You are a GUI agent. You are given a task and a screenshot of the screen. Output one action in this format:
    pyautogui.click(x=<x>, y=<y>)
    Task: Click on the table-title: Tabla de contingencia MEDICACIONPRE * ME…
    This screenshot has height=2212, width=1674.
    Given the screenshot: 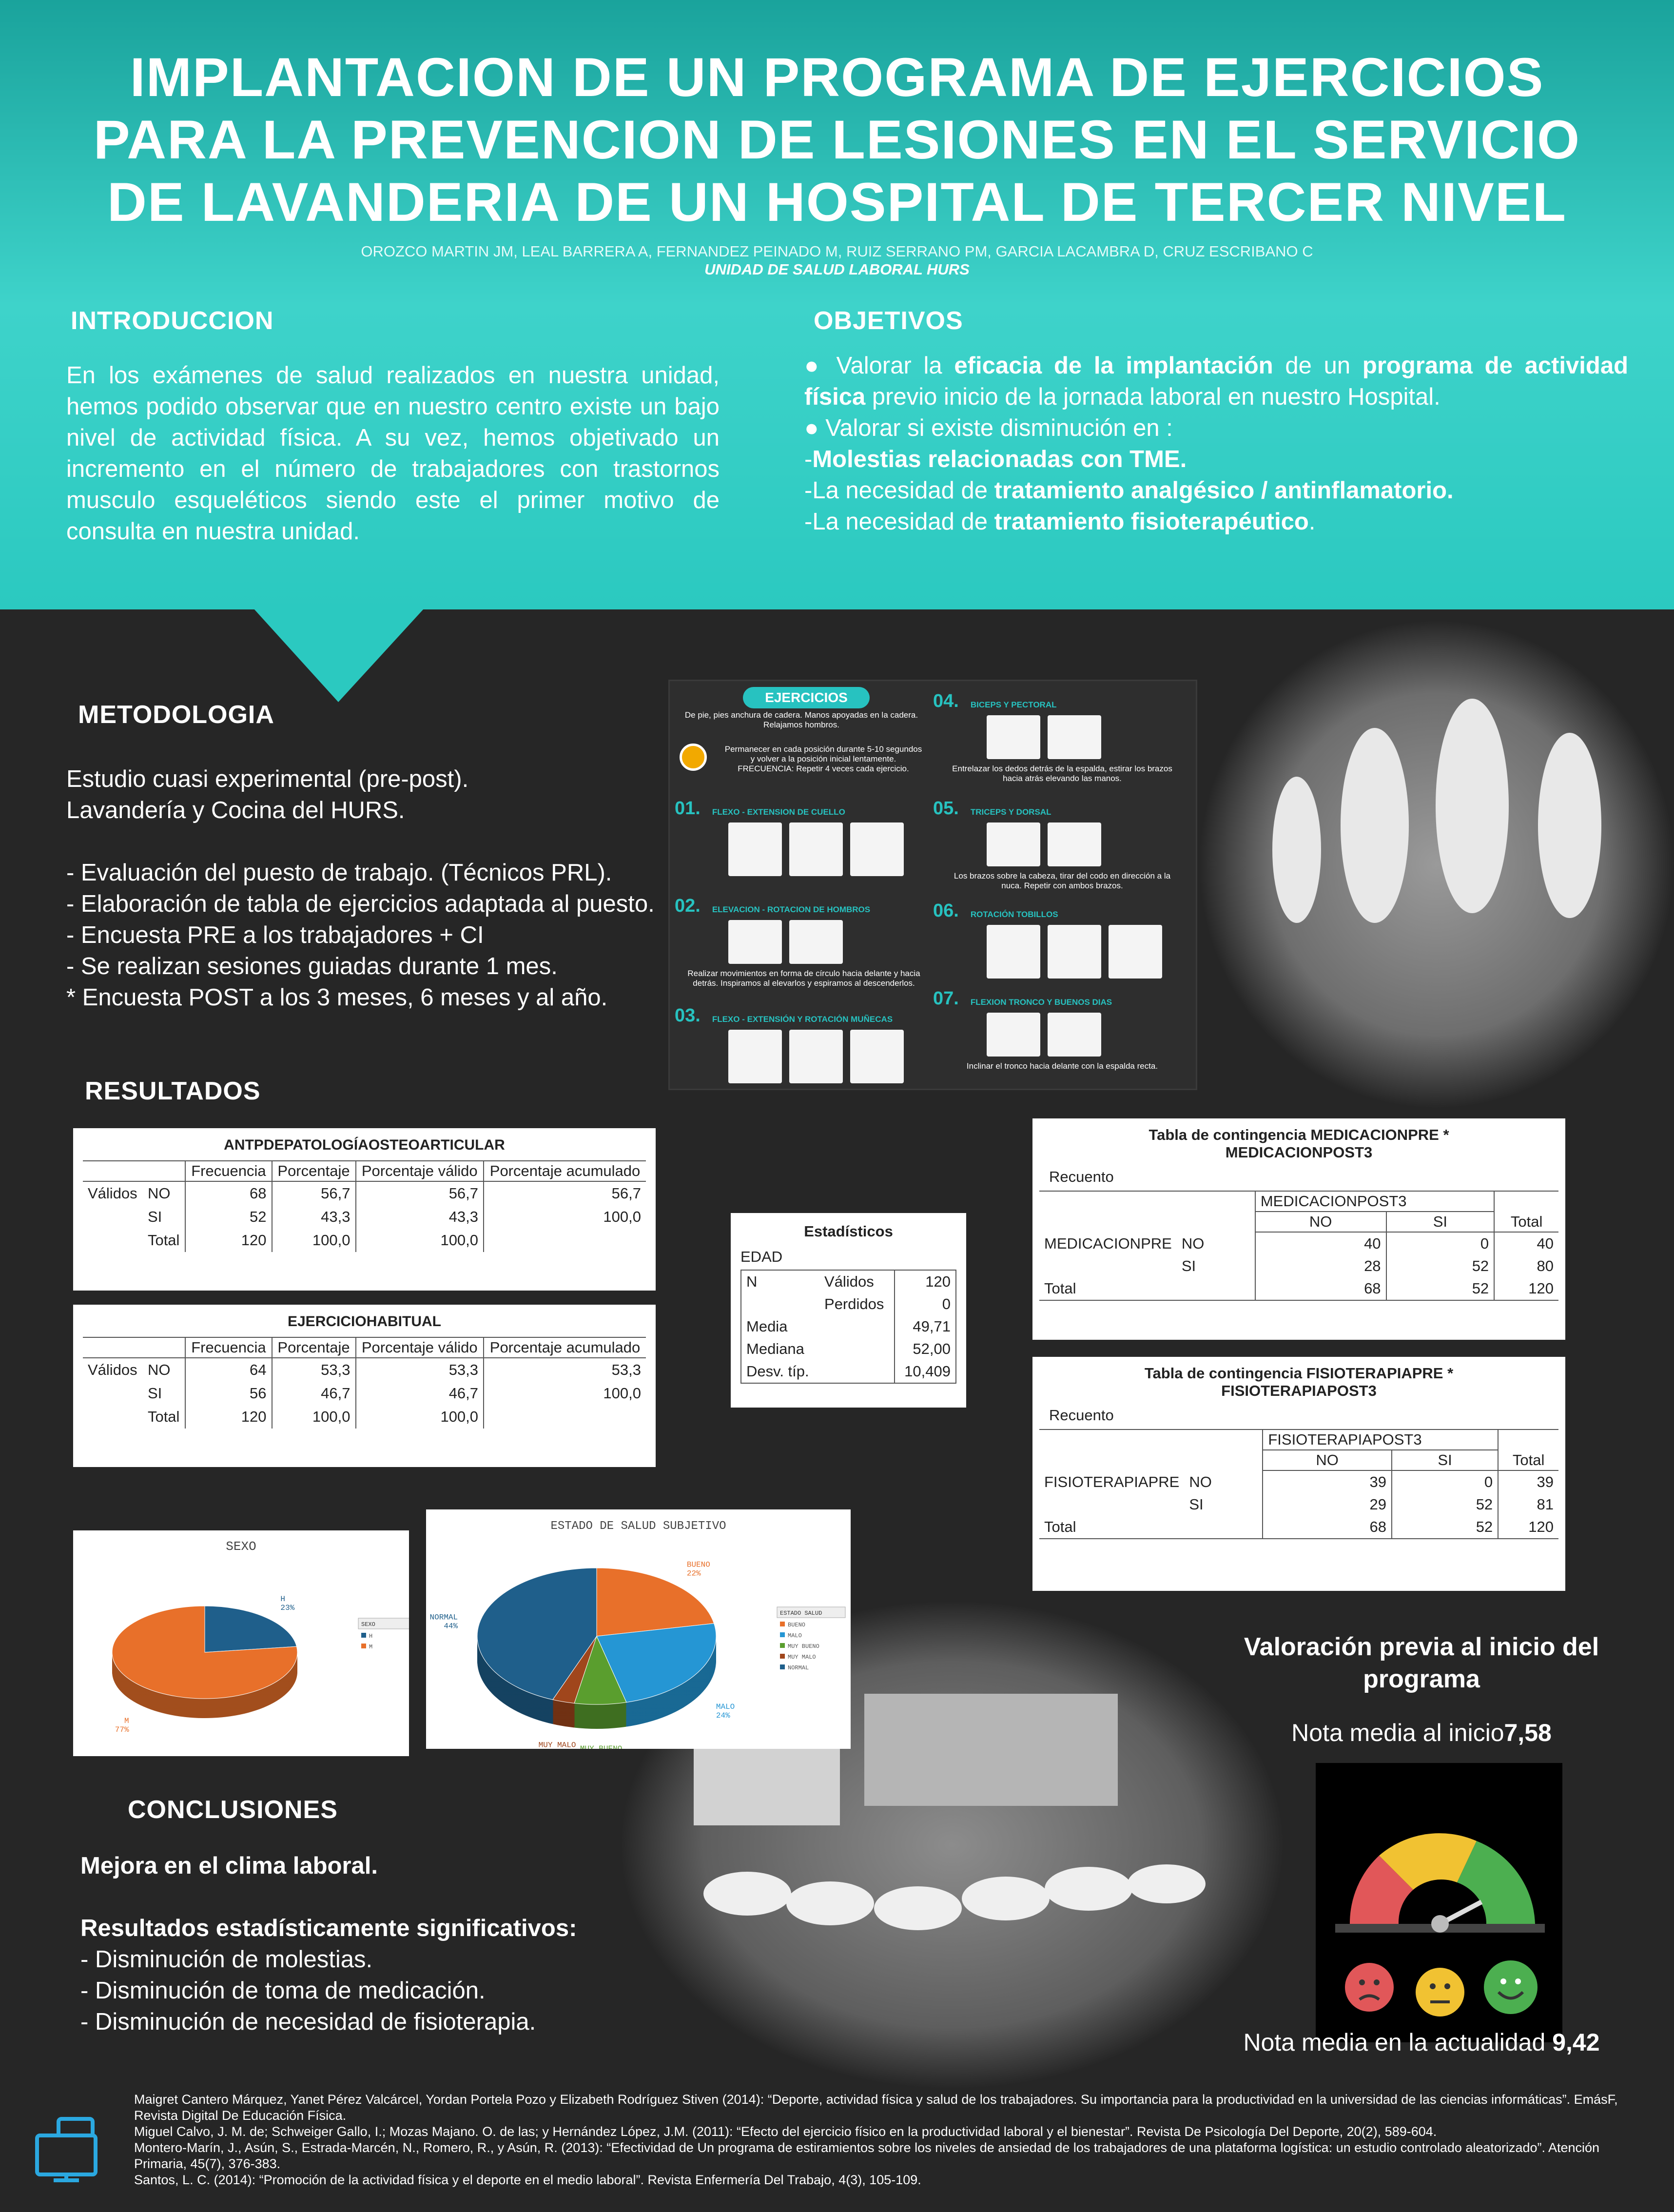 What is the action you would take?
    pyautogui.click(x=1298, y=1143)
    